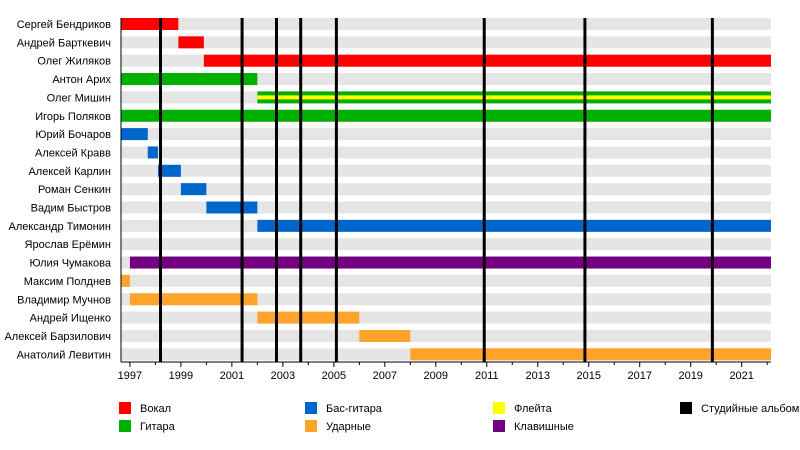  I want to click on legend-swatch-drums, so click(311, 426).